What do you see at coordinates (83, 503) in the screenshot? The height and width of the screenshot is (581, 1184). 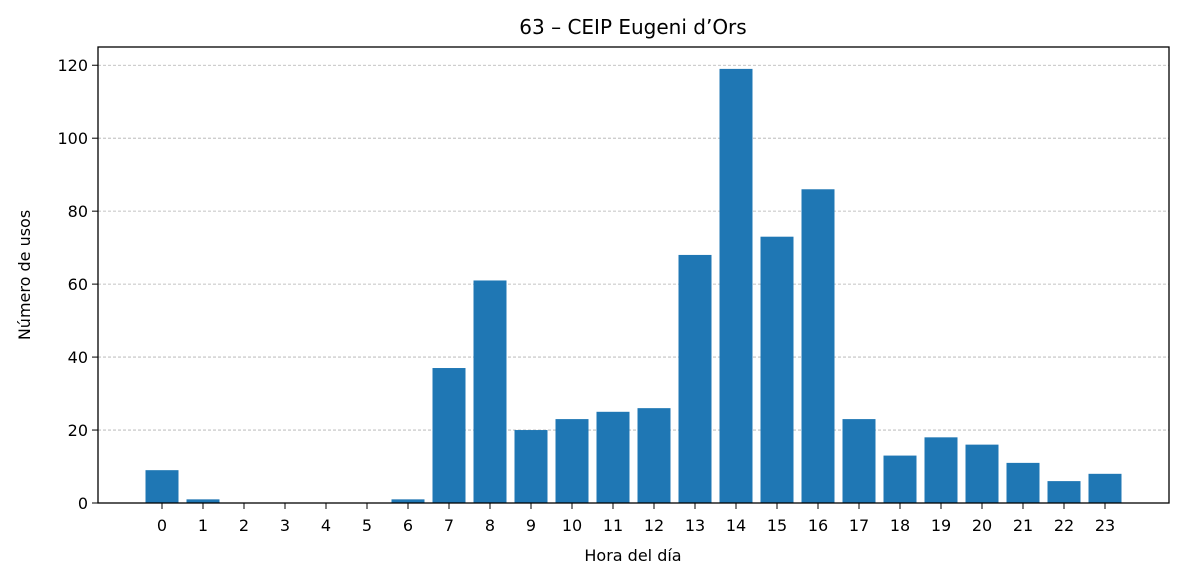 I see `y-tick-label-0: 0` at bounding box center [83, 503].